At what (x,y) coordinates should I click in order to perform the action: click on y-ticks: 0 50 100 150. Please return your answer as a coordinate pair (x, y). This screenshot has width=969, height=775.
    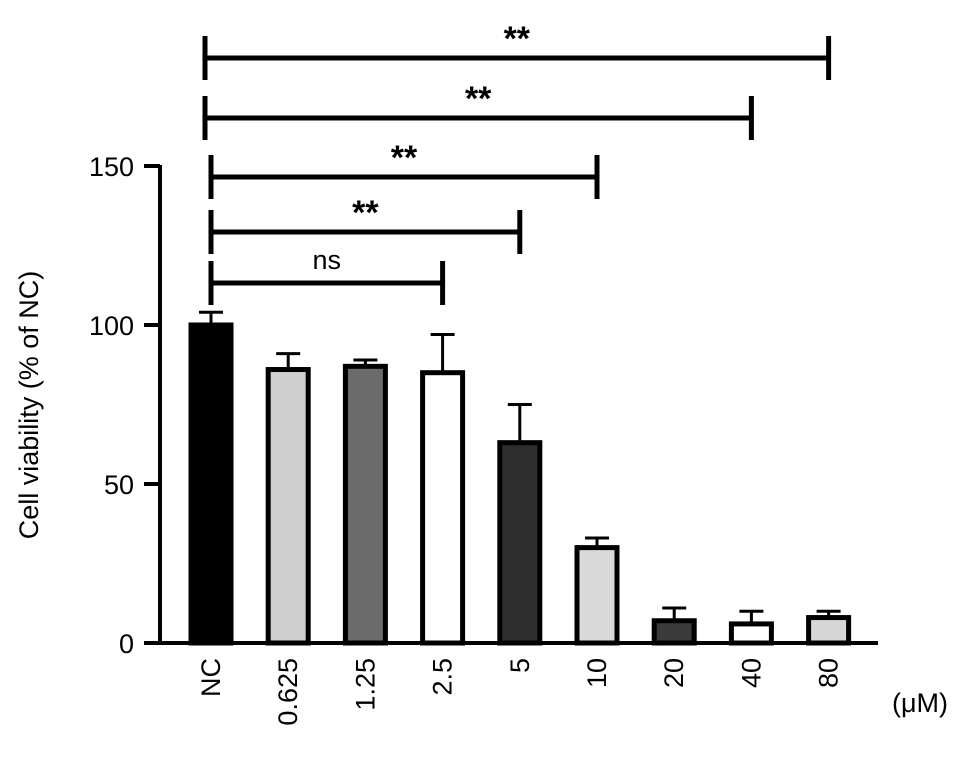
    Looking at the image, I should click on (124, 405).